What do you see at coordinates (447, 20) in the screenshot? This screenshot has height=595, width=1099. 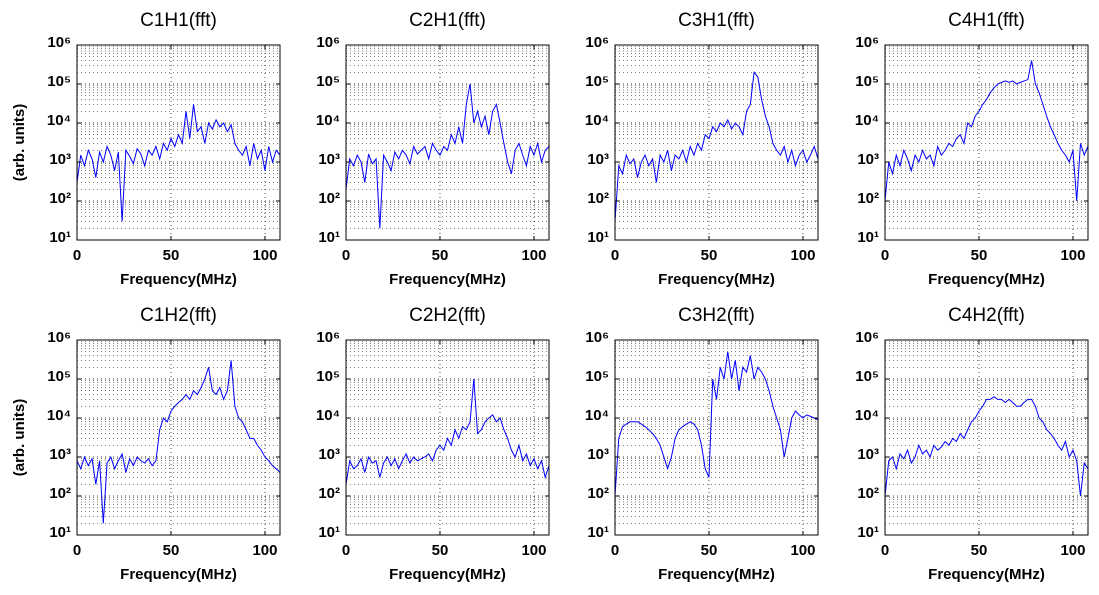 I see `chart-title: C2H1(fft)` at bounding box center [447, 20].